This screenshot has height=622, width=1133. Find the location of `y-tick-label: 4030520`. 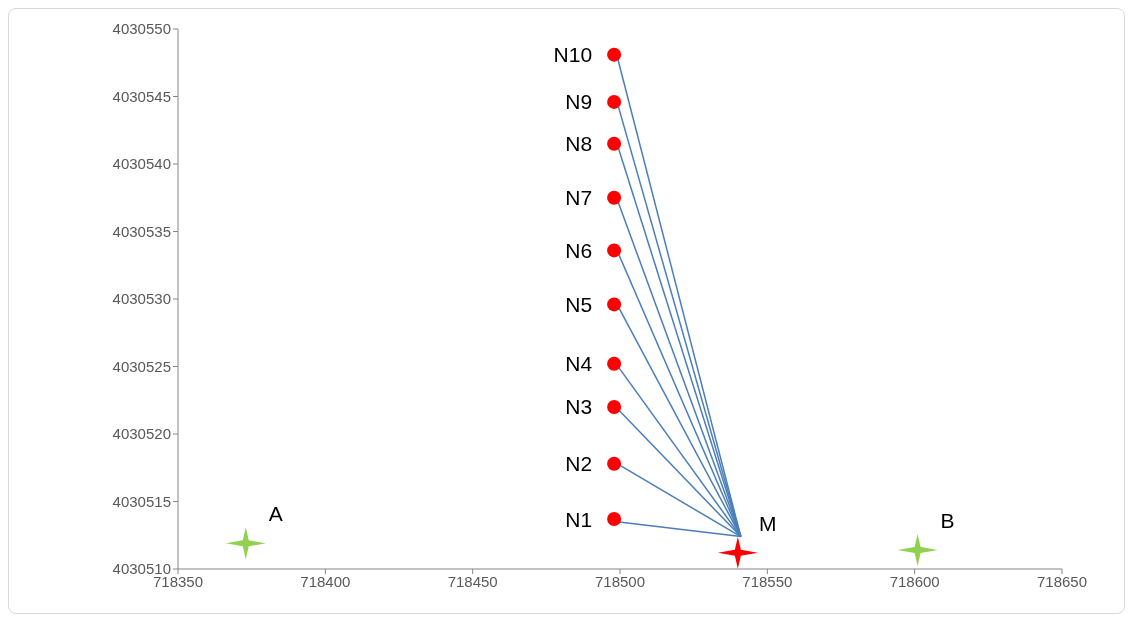

y-tick-label: 4030520 is located at coordinates (141, 434).